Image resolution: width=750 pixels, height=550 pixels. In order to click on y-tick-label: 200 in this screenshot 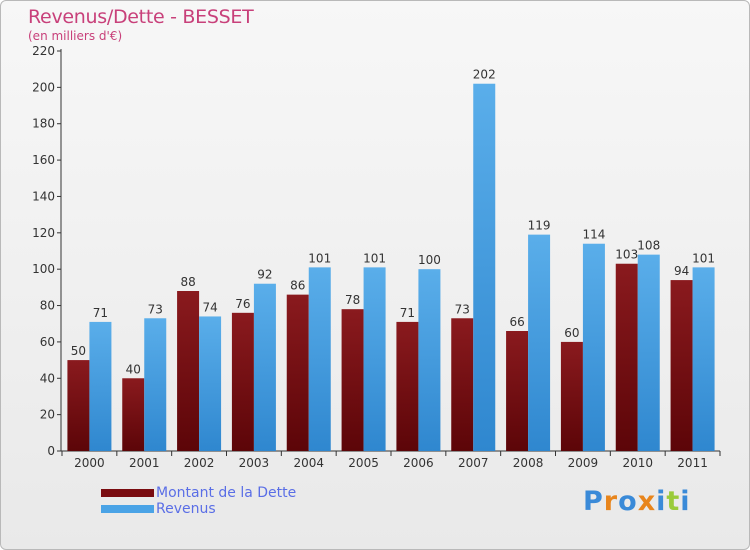, I will do `click(43, 87)`.